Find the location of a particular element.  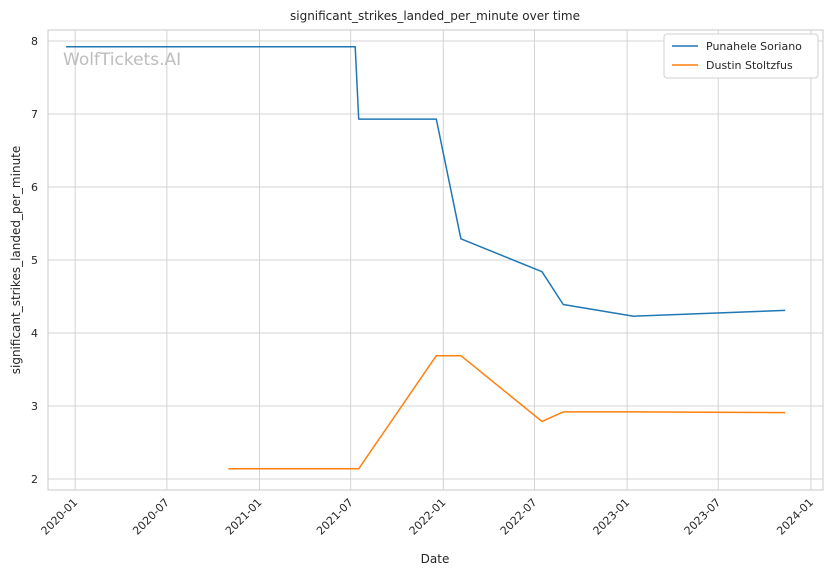

y-tick-label: 6 is located at coordinates (34, 187).